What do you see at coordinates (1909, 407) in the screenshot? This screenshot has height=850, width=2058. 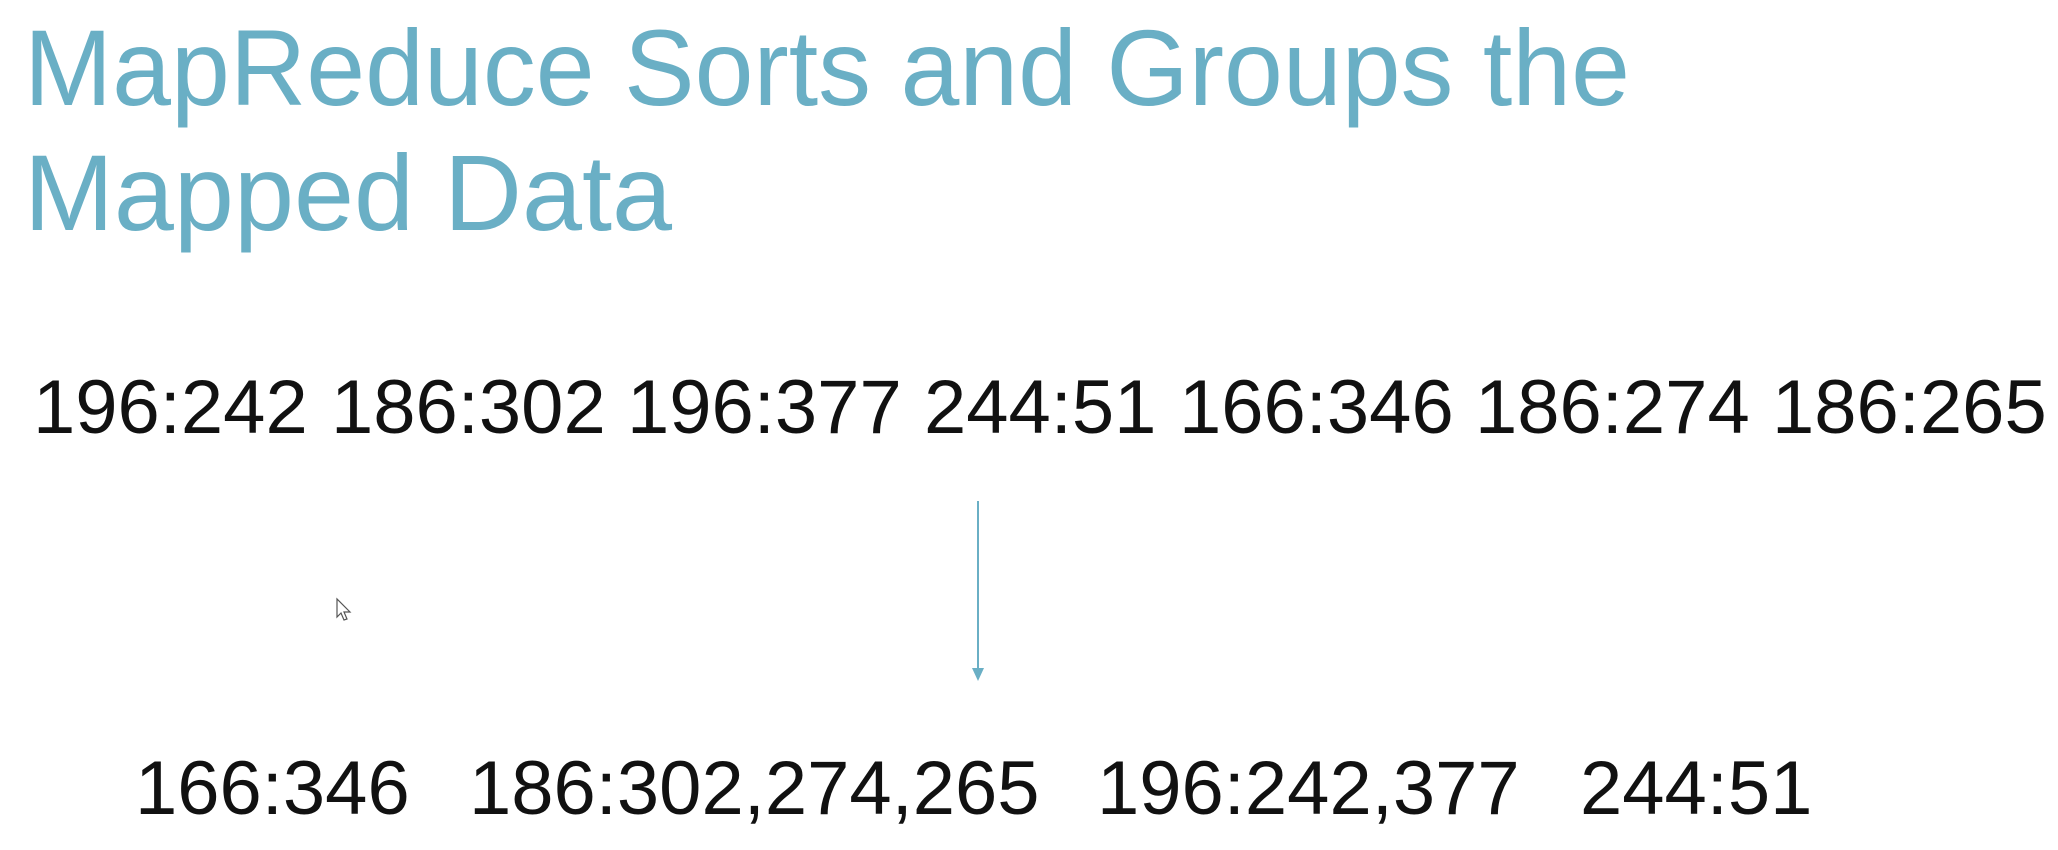 I see `mapped-pair: 186:265` at bounding box center [1909, 407].